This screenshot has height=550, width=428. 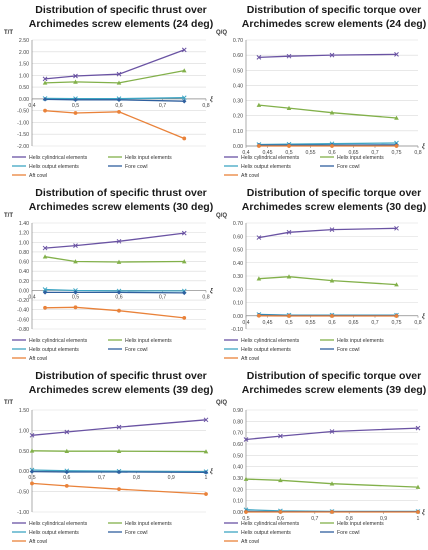 What do you see at coordinates (334, 390) in the screenshot?
I see `chart-title-line: Archimedes screw elements (39 deg)` at bounding box center [334, 390].